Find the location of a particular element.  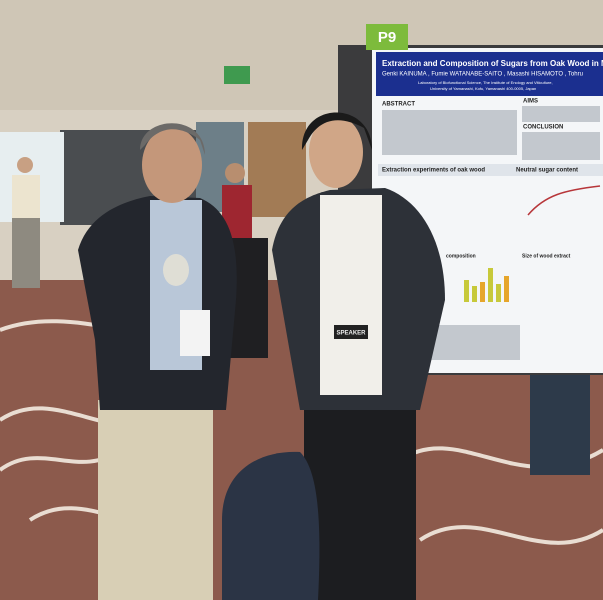

poster-bars is located at coordinates (486, 285).